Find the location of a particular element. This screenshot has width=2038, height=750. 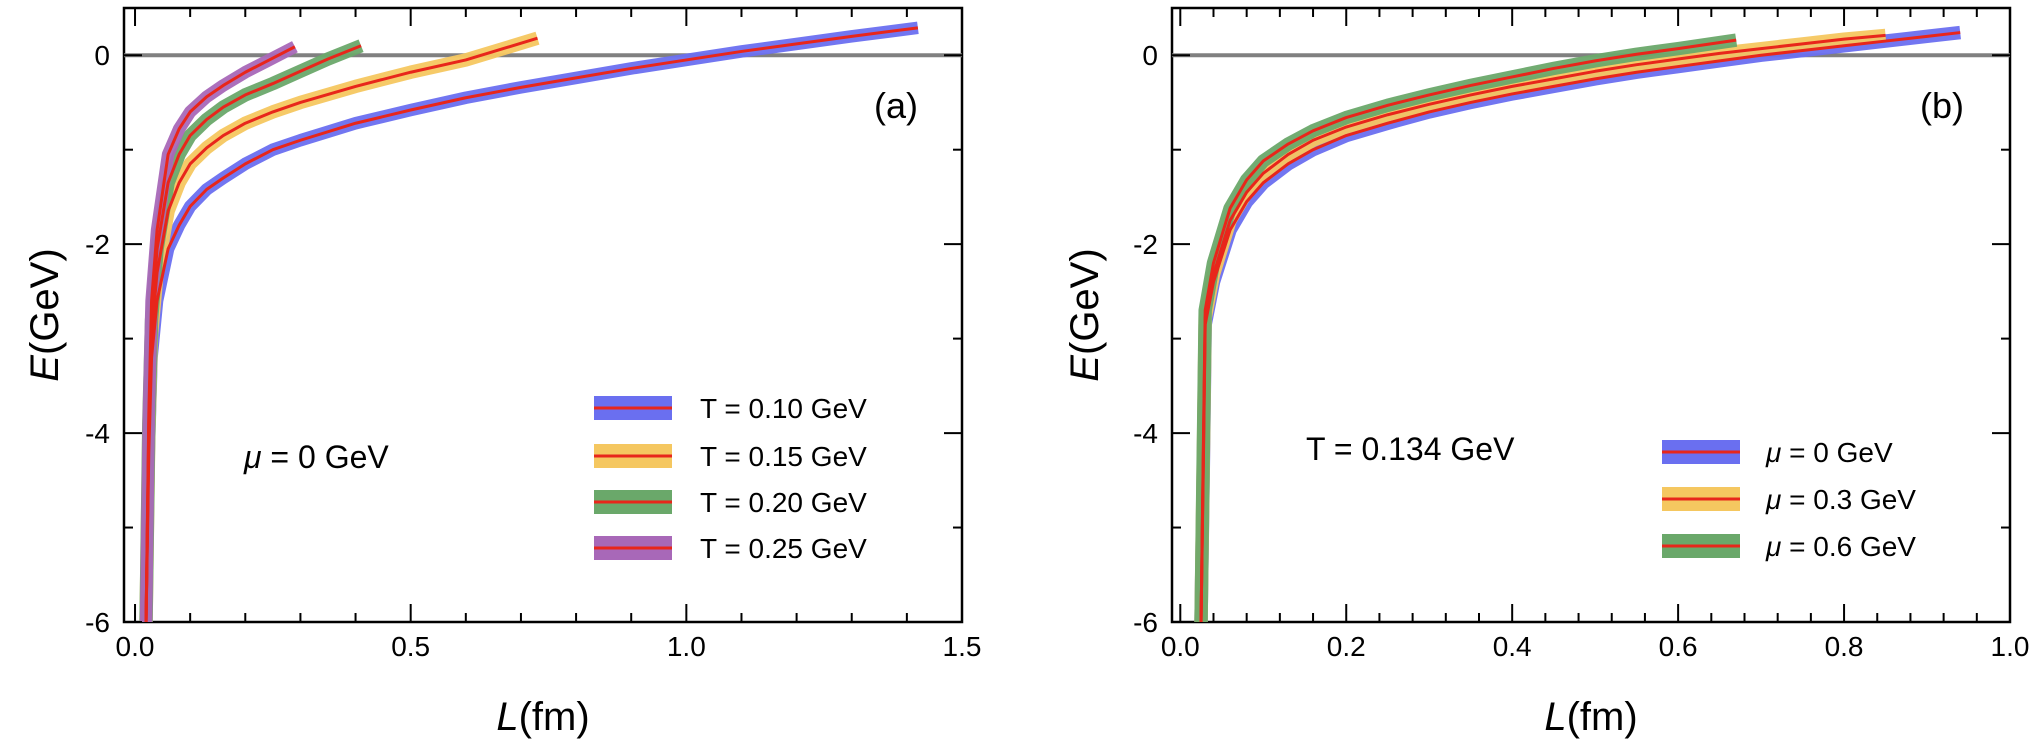

legend-item: T = 0.25 GeV is located at coordinates (730, 548).